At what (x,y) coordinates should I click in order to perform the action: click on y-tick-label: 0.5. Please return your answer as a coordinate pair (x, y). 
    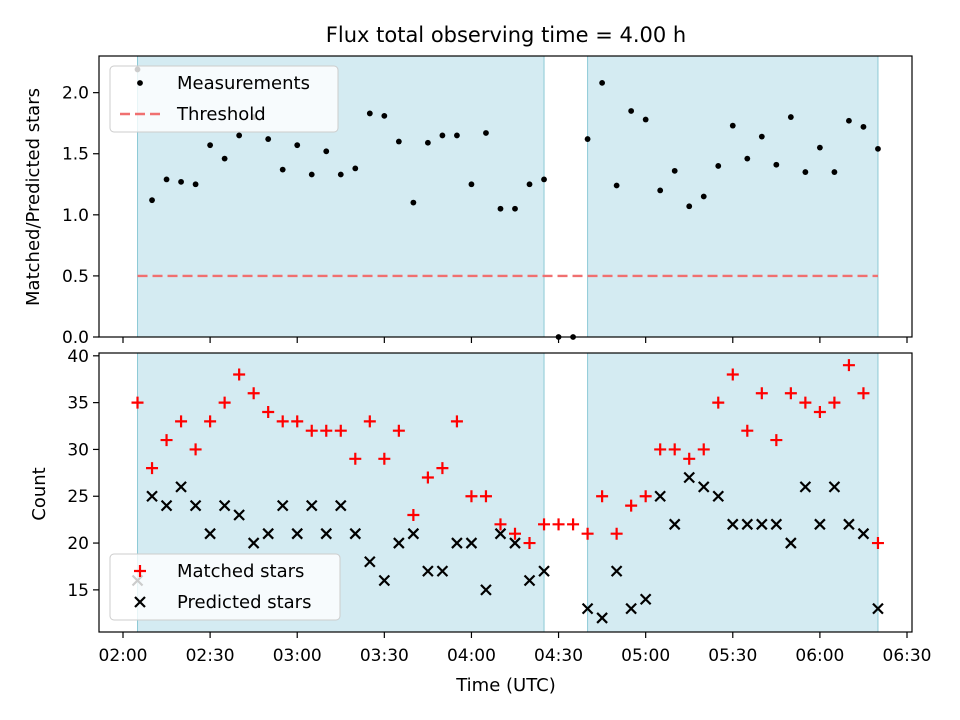
    Looking at the image, I should click on (75, 277).